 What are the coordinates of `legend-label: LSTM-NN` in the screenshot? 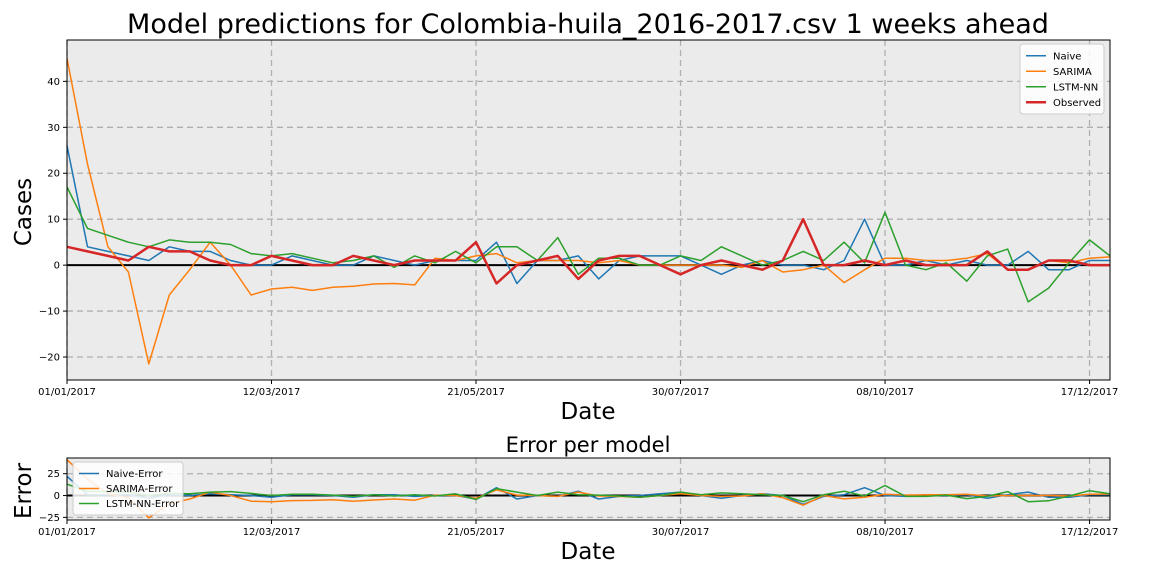 It's located at (1075, 87).